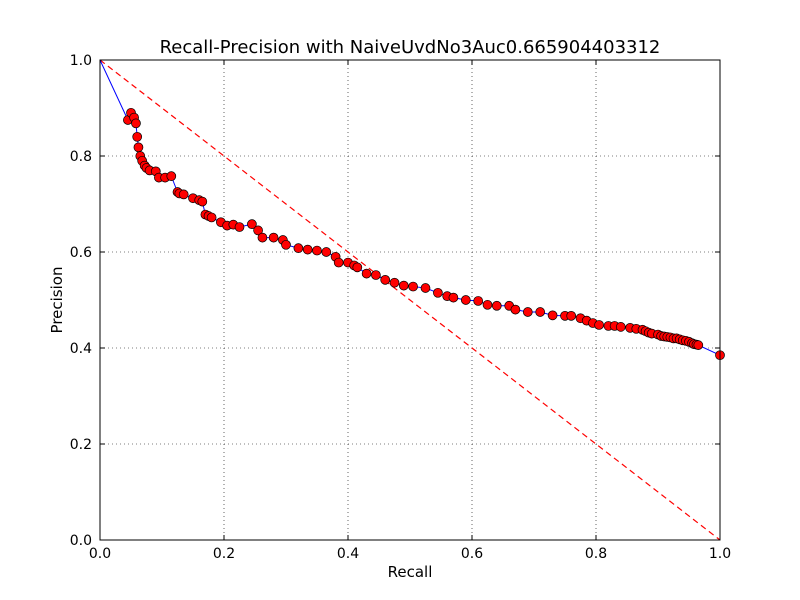 The width and height of the screenshot is (800, 600). Describe the element at coordinates (410, 554) in the screenshot. I see `x-tick-labels: 0.0 0.2 0.4 0.6 0.8 1.0` at that location.